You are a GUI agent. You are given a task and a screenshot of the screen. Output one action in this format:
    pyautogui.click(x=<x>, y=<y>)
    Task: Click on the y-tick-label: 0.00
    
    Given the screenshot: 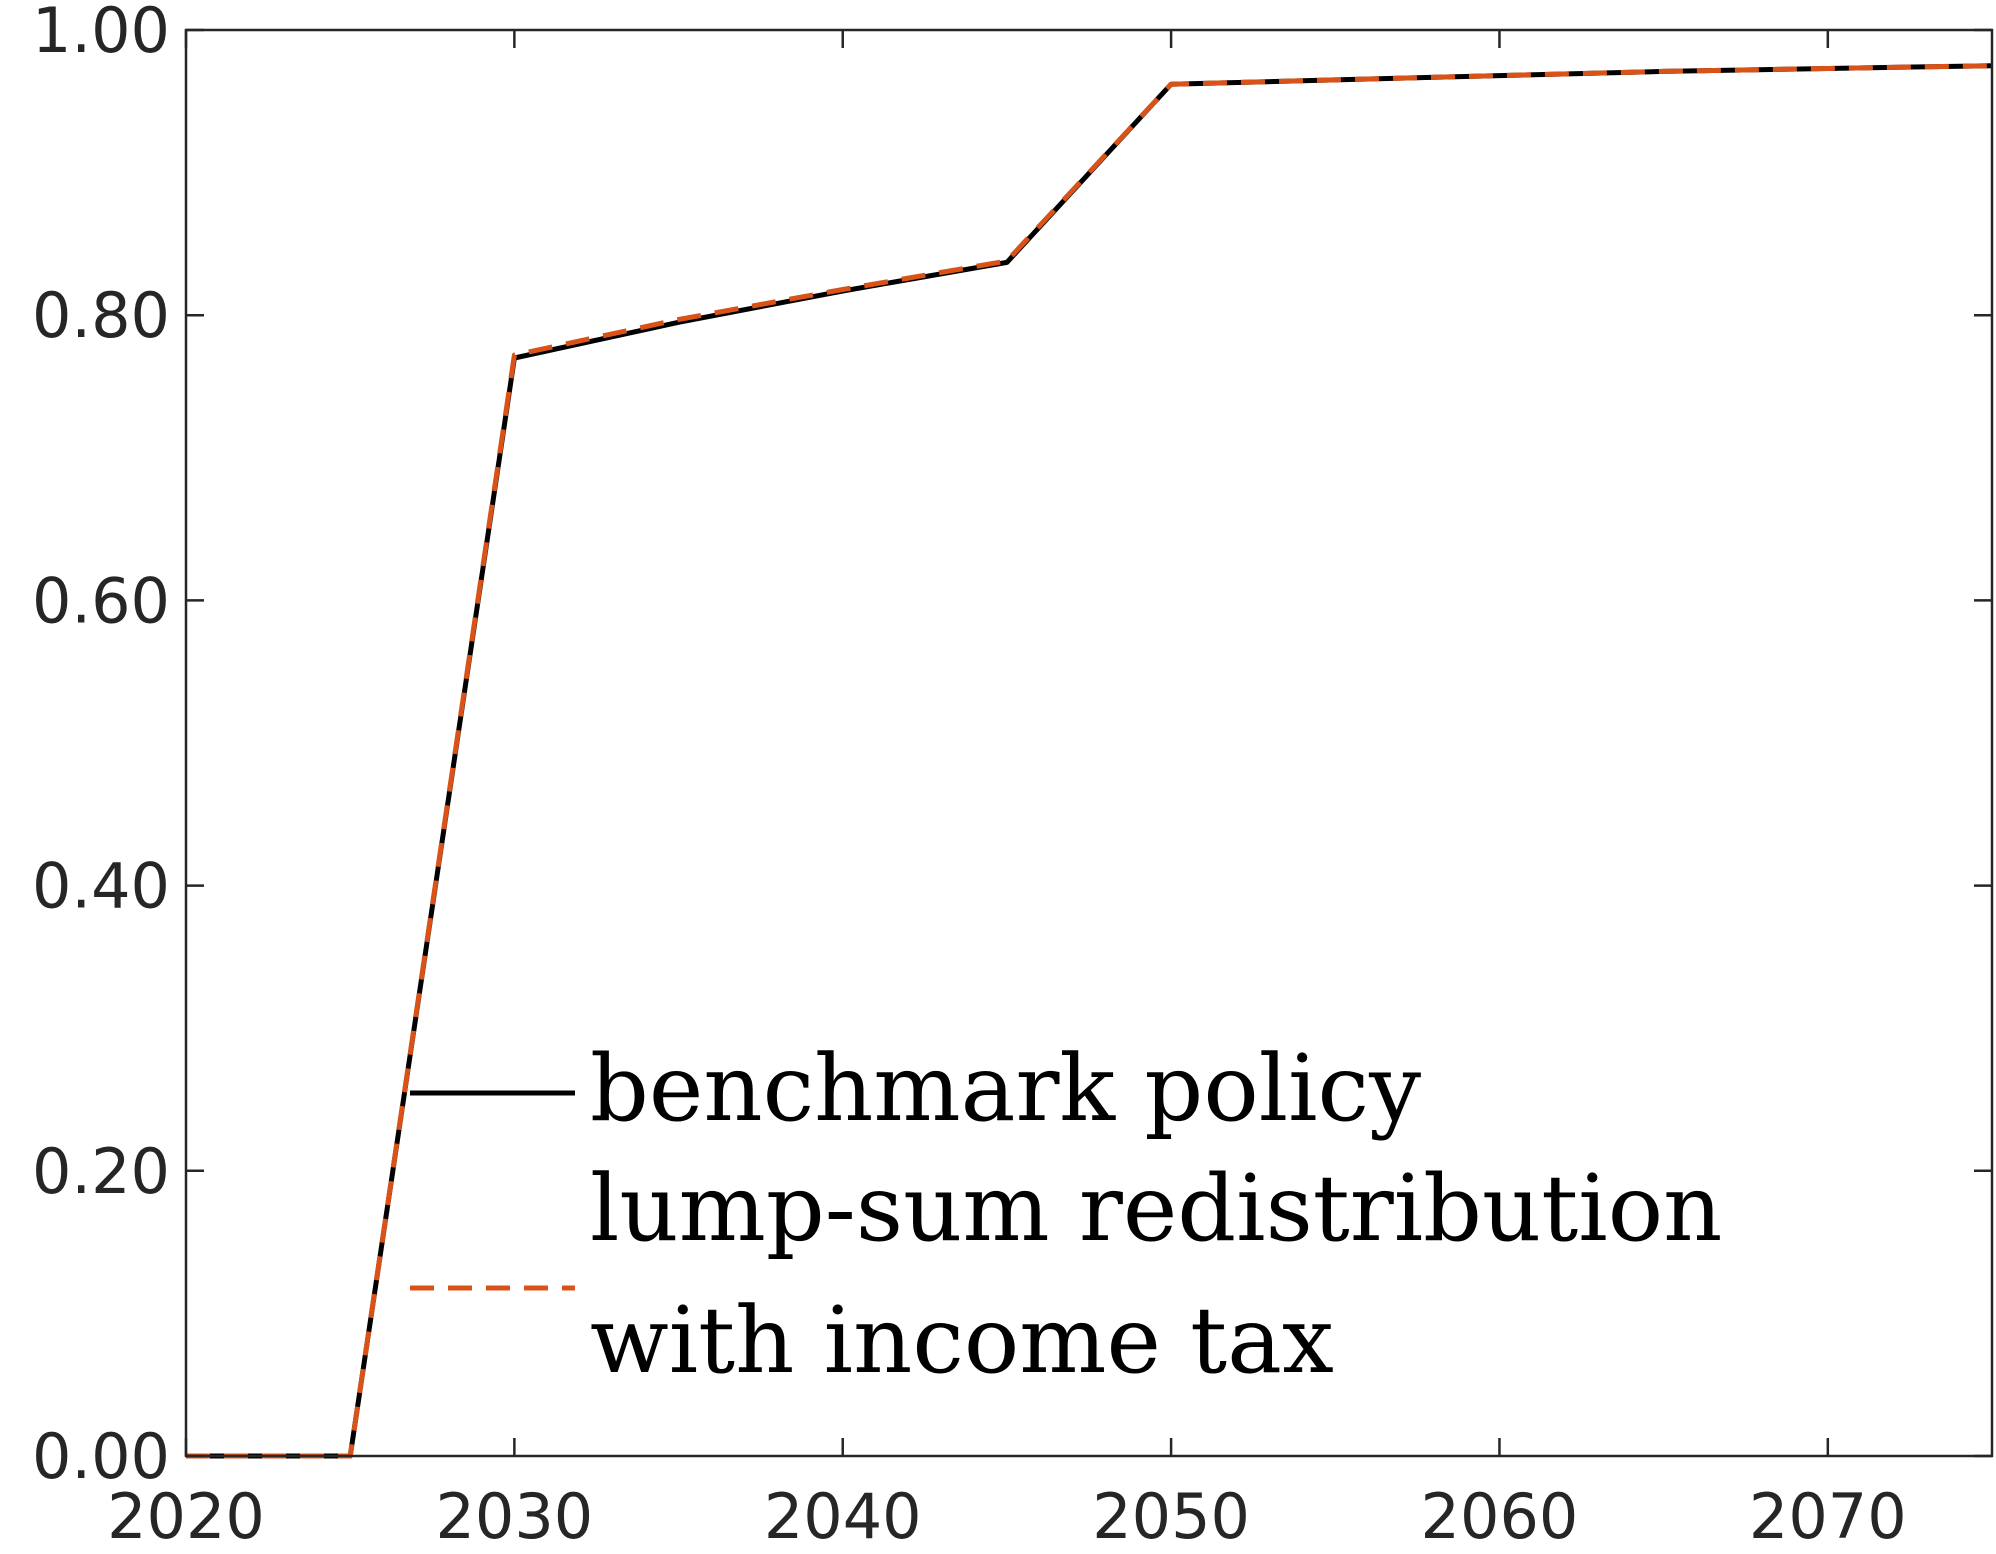 What is the action you would take?
    pyautogui.click(x=101, y=1456)
    